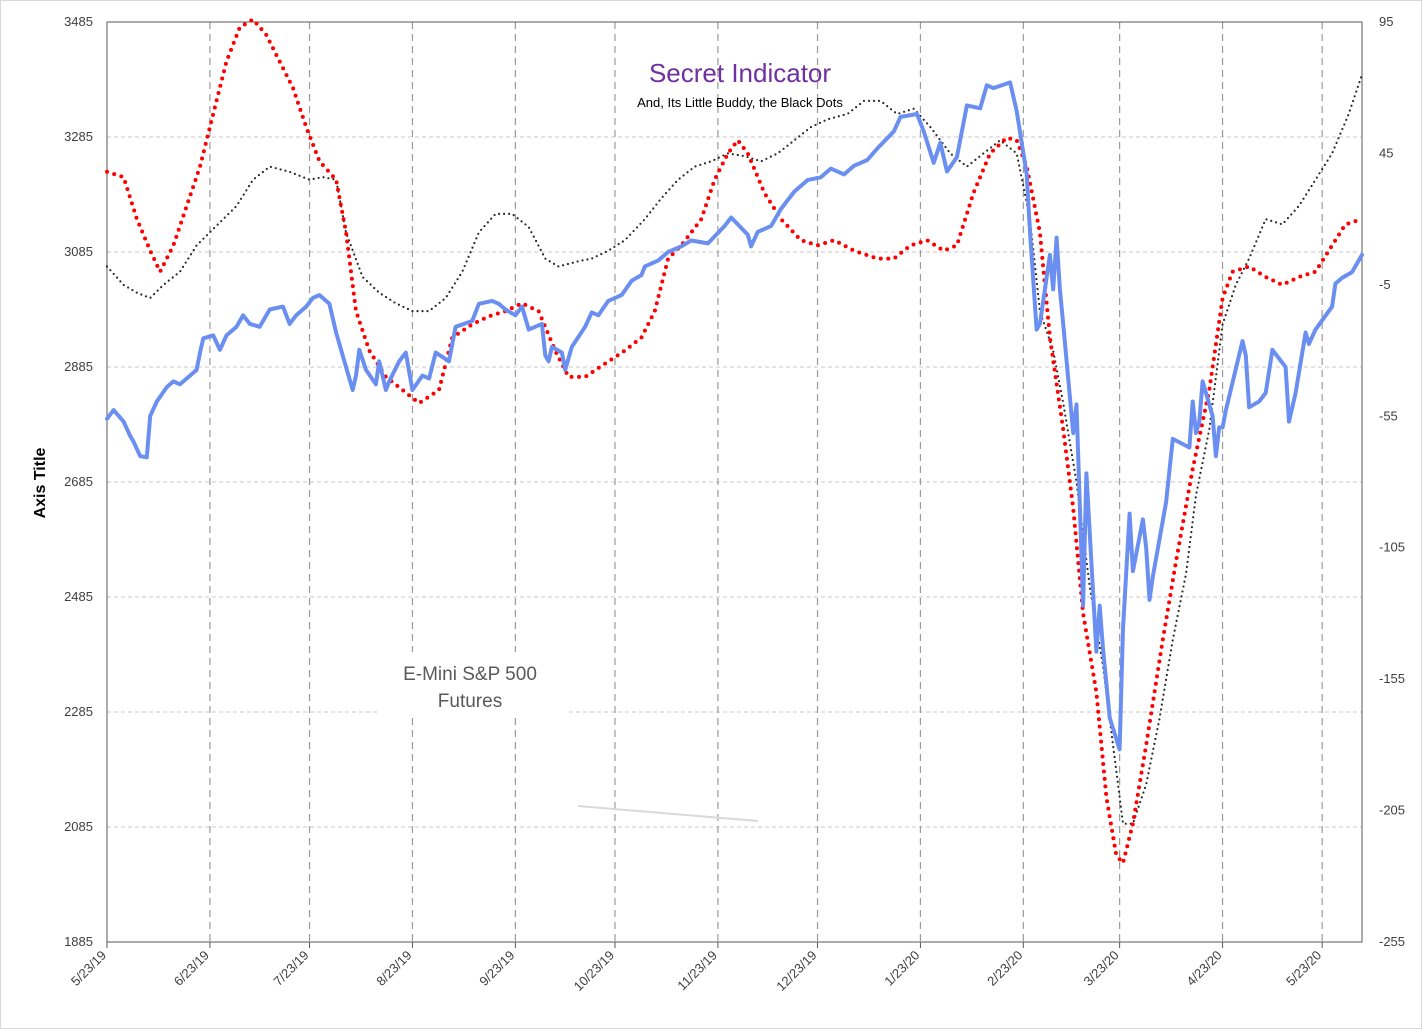 The image size is (1422, 1029). I want to click on x-tick-label: 4/23/20, so click(1203, 968).